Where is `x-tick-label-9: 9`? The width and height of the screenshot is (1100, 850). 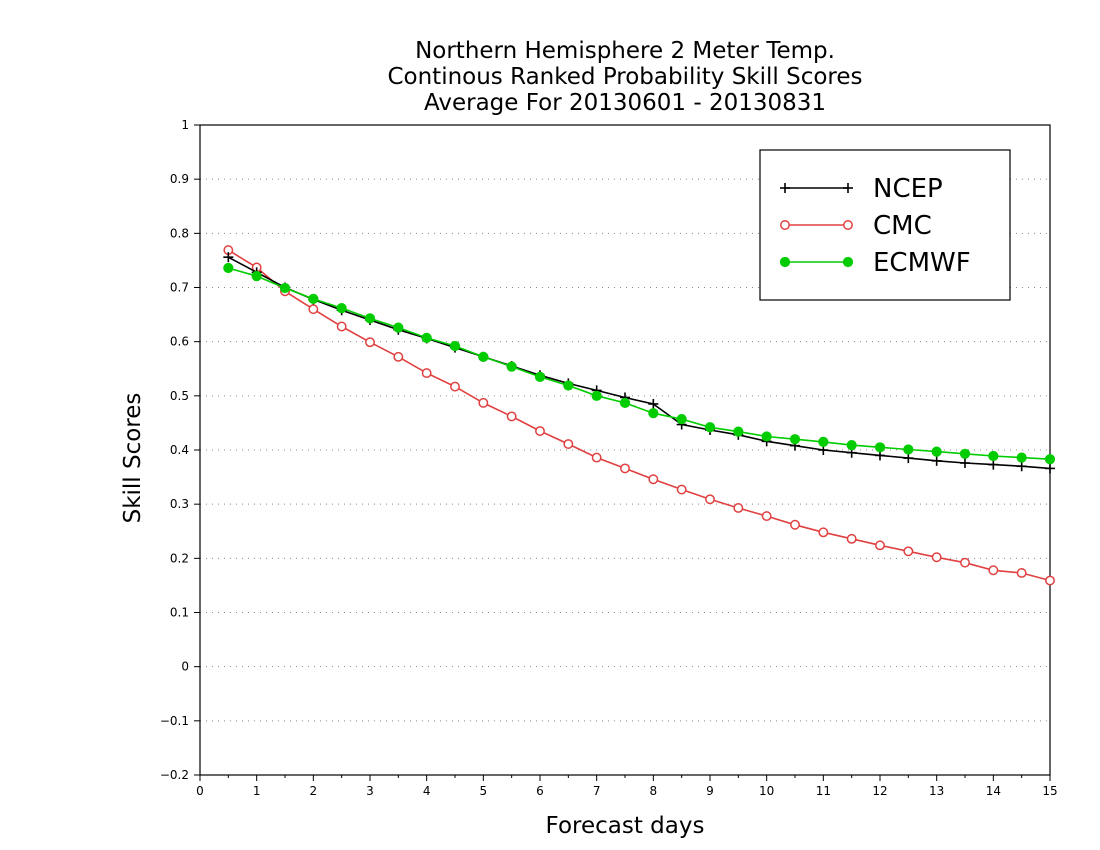
x-tick-label-9: 9 is located at coordinates (710, 791).